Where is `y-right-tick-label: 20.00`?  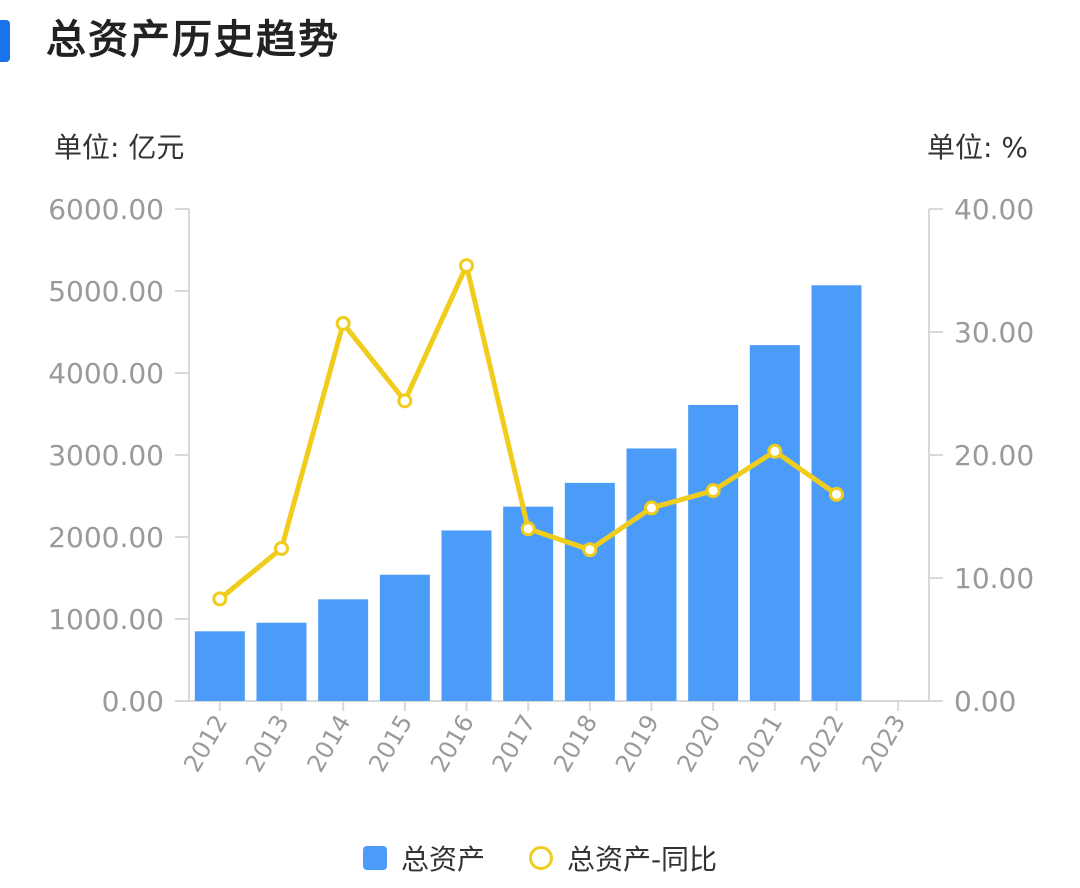
y-right-tick-label: 20.00 is located at coordinates (994, 455).